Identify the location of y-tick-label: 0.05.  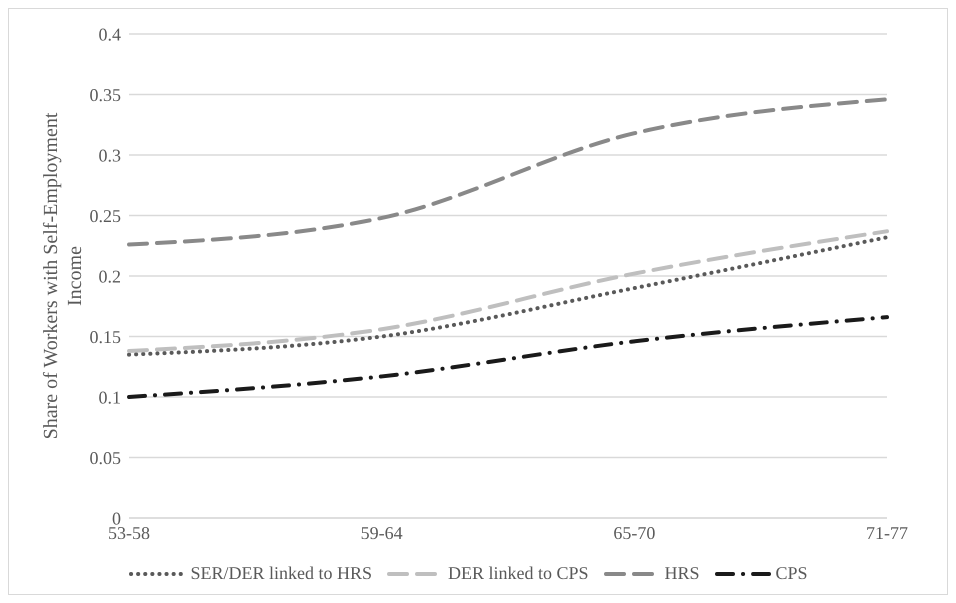
(105, 458).